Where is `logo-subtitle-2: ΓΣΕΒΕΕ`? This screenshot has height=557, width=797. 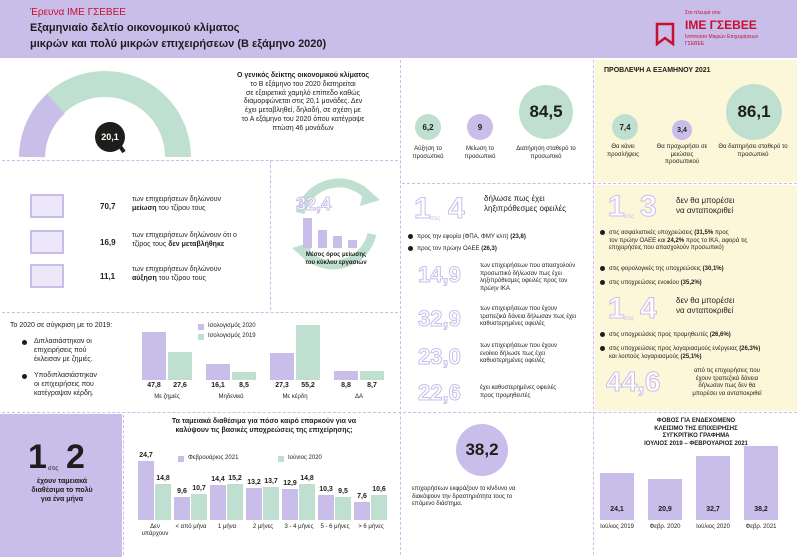 logo-subtitle-2: ΓΣΕΒΕΕ is located at coordinates (695, 44).